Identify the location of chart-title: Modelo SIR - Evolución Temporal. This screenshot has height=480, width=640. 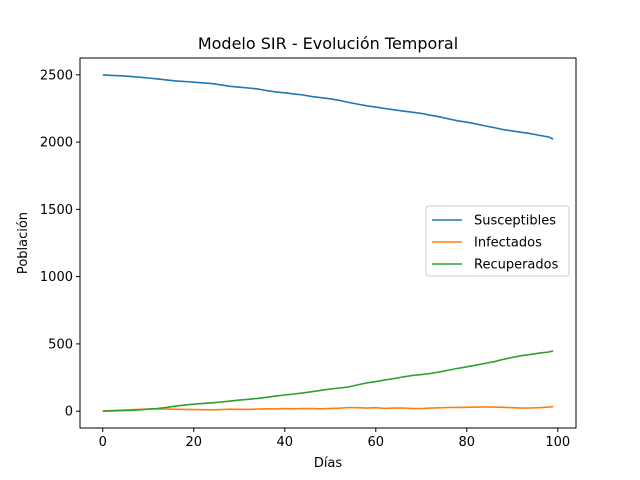
(328, 43).